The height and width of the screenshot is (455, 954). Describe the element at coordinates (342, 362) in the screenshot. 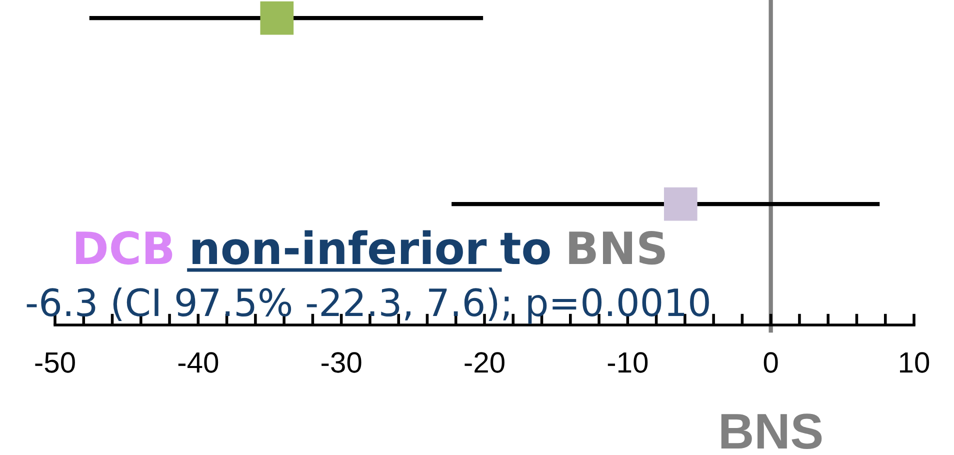

I see `x-tick-label: -30` at that location.